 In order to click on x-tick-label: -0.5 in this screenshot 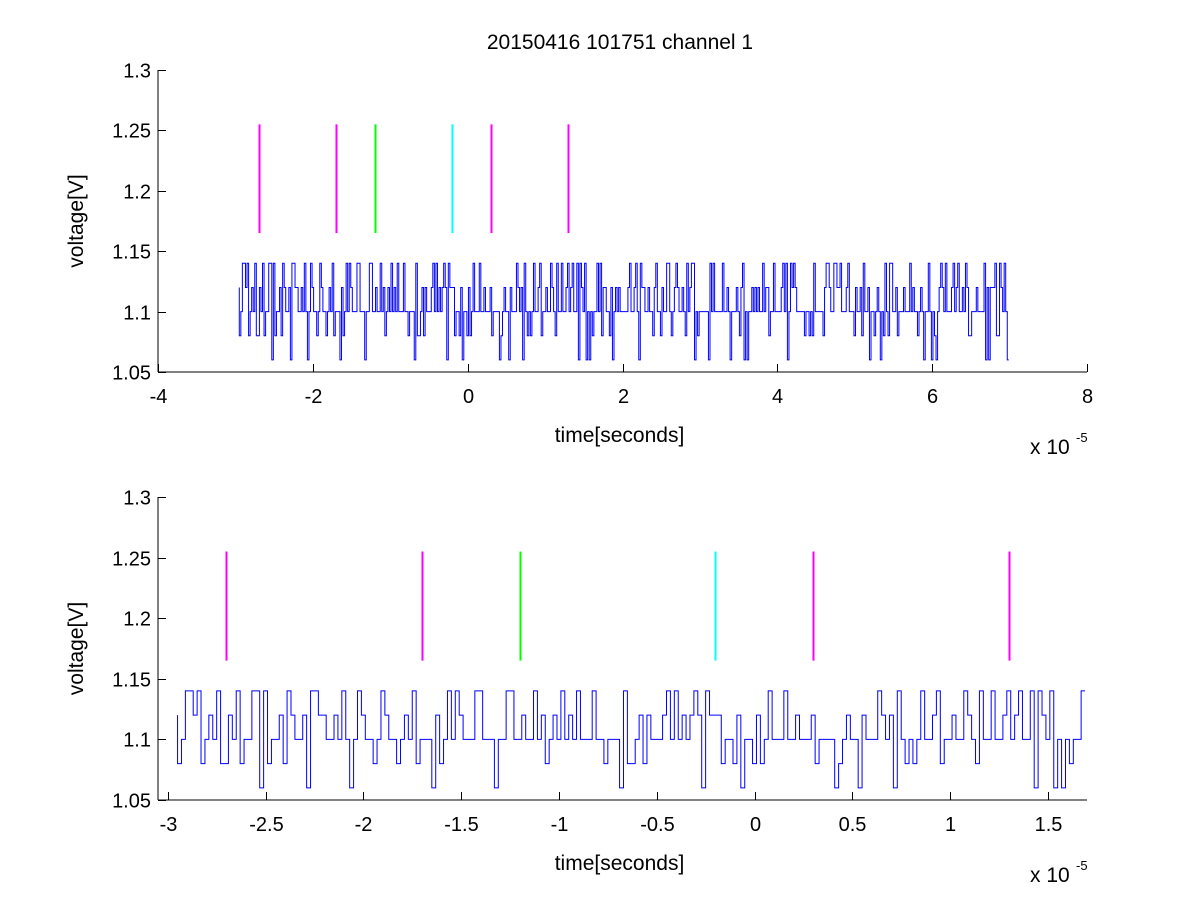, I will do `click(657, 825)`.